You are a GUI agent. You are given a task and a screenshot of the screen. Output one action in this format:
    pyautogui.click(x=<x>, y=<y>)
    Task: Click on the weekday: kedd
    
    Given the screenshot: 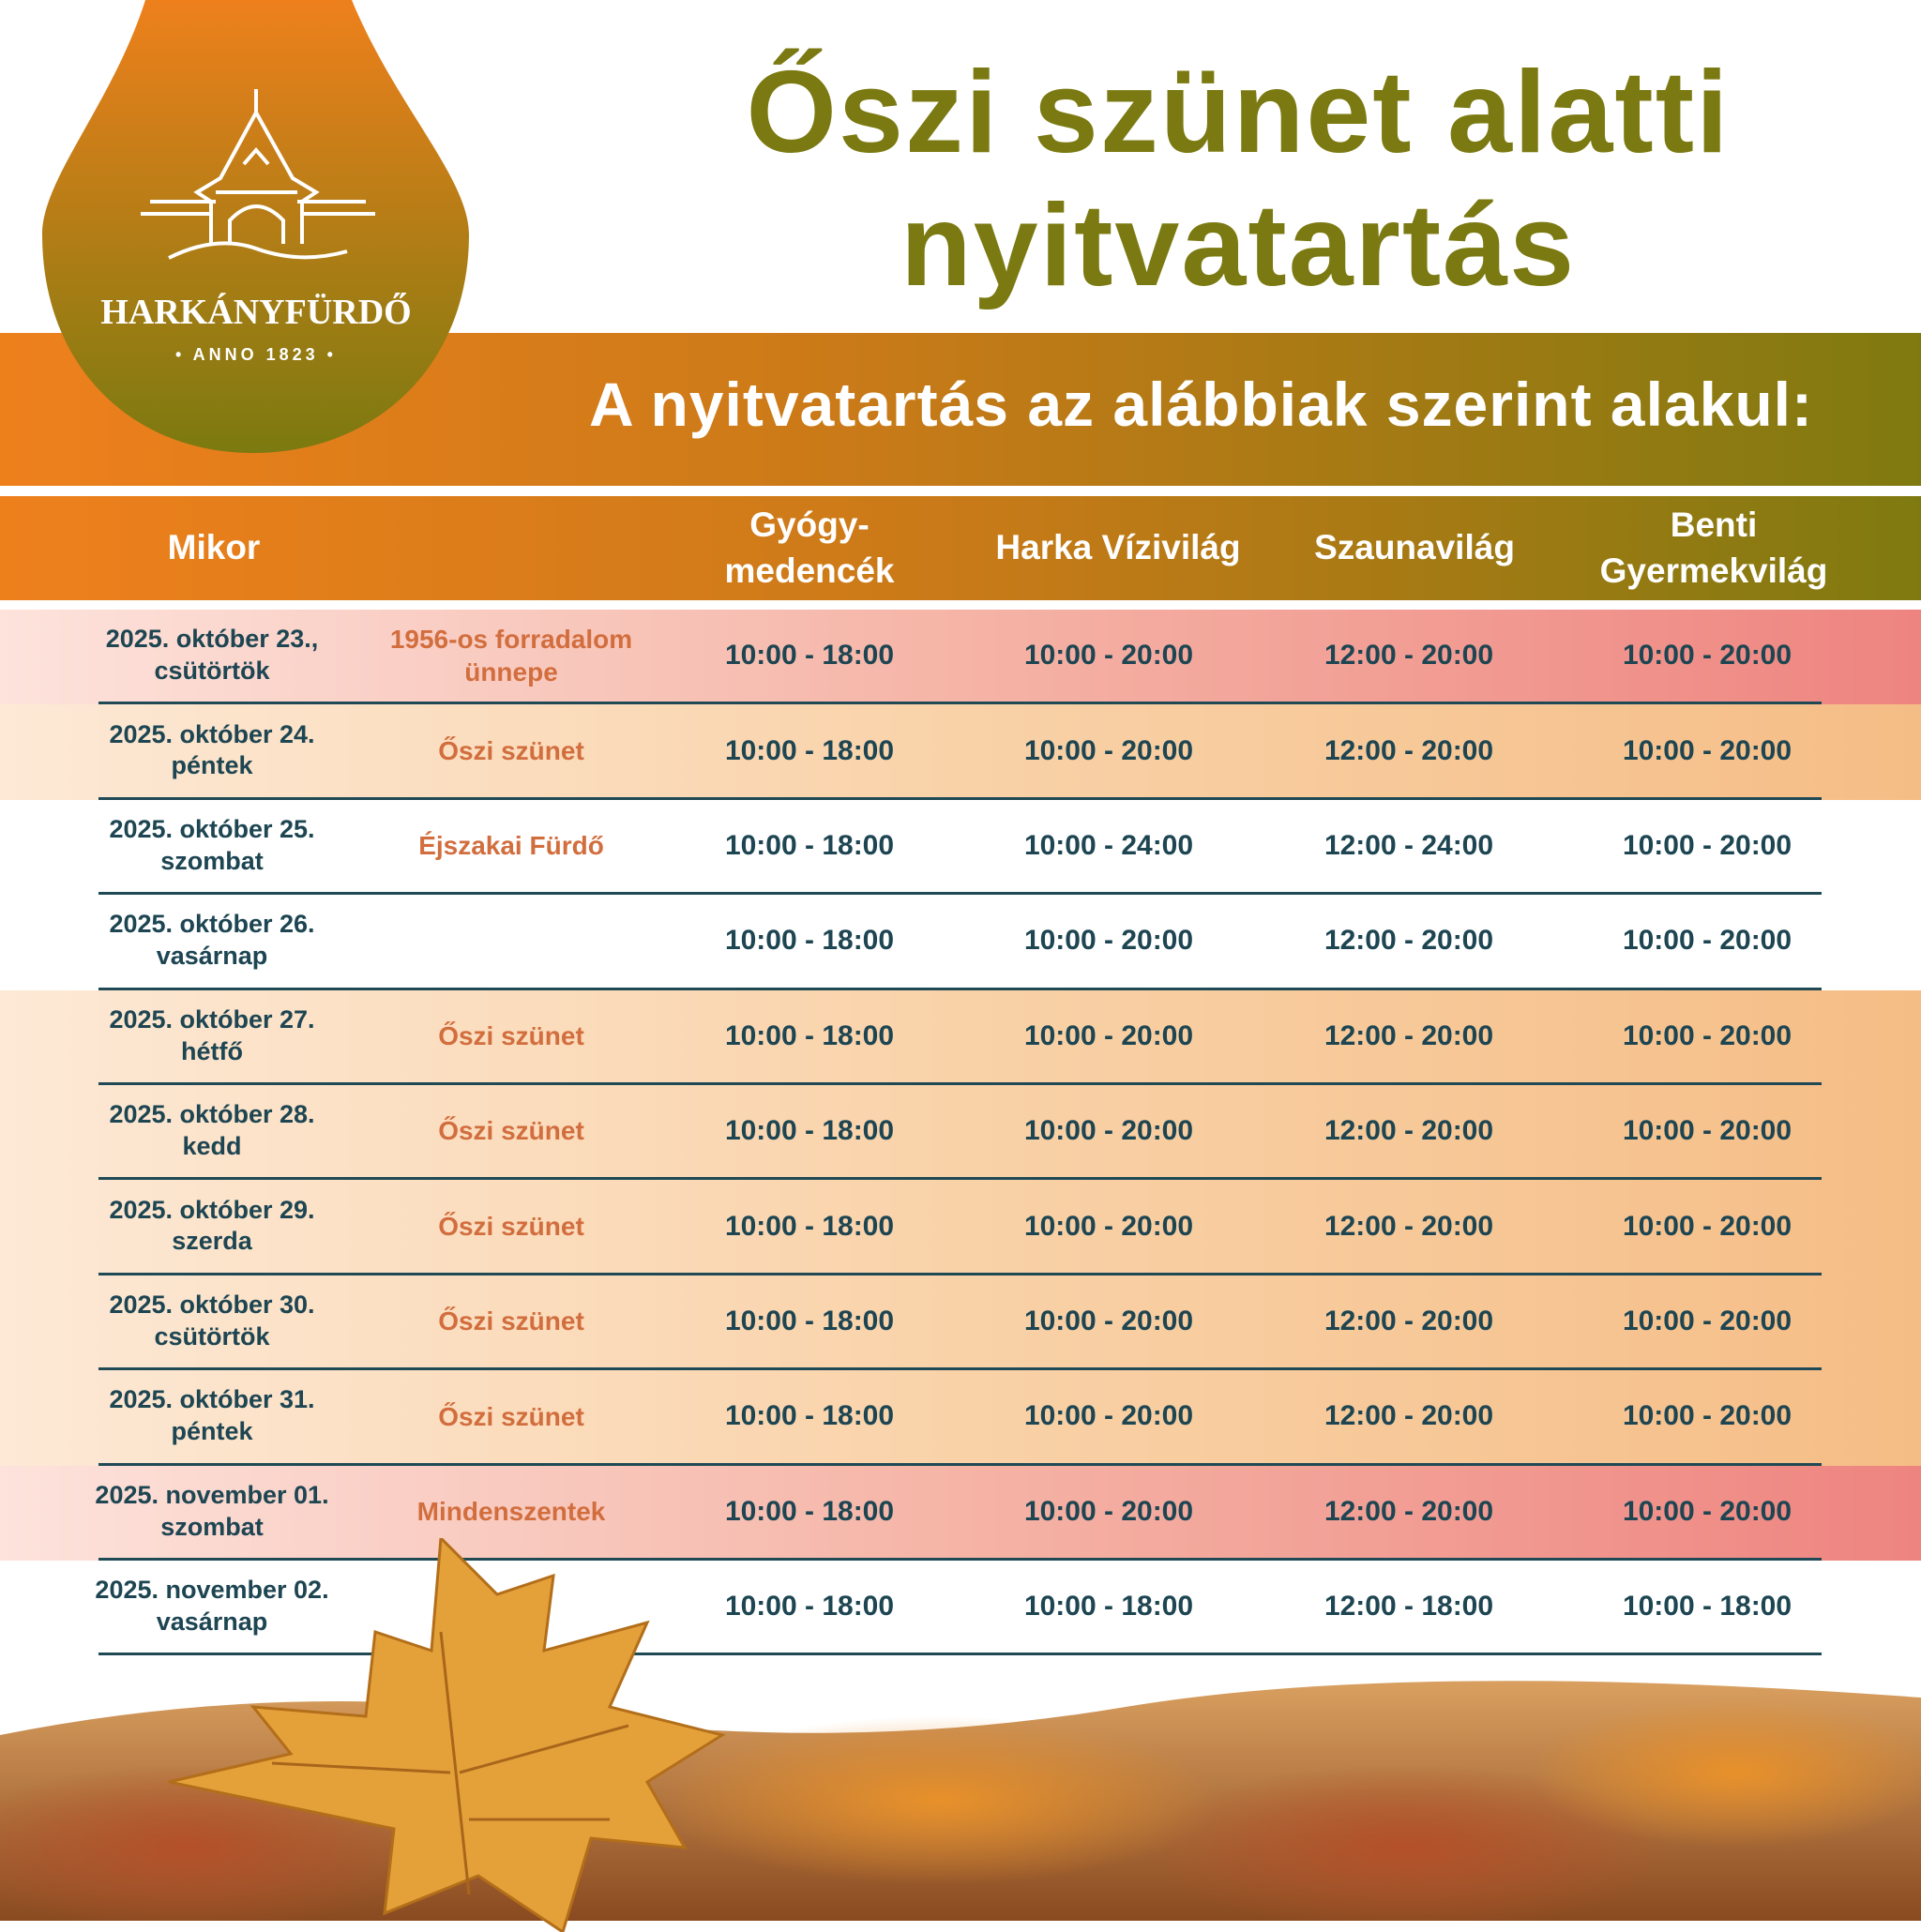 What is the action you would take?
    pyautogui.click(x=212, y=1145)
    